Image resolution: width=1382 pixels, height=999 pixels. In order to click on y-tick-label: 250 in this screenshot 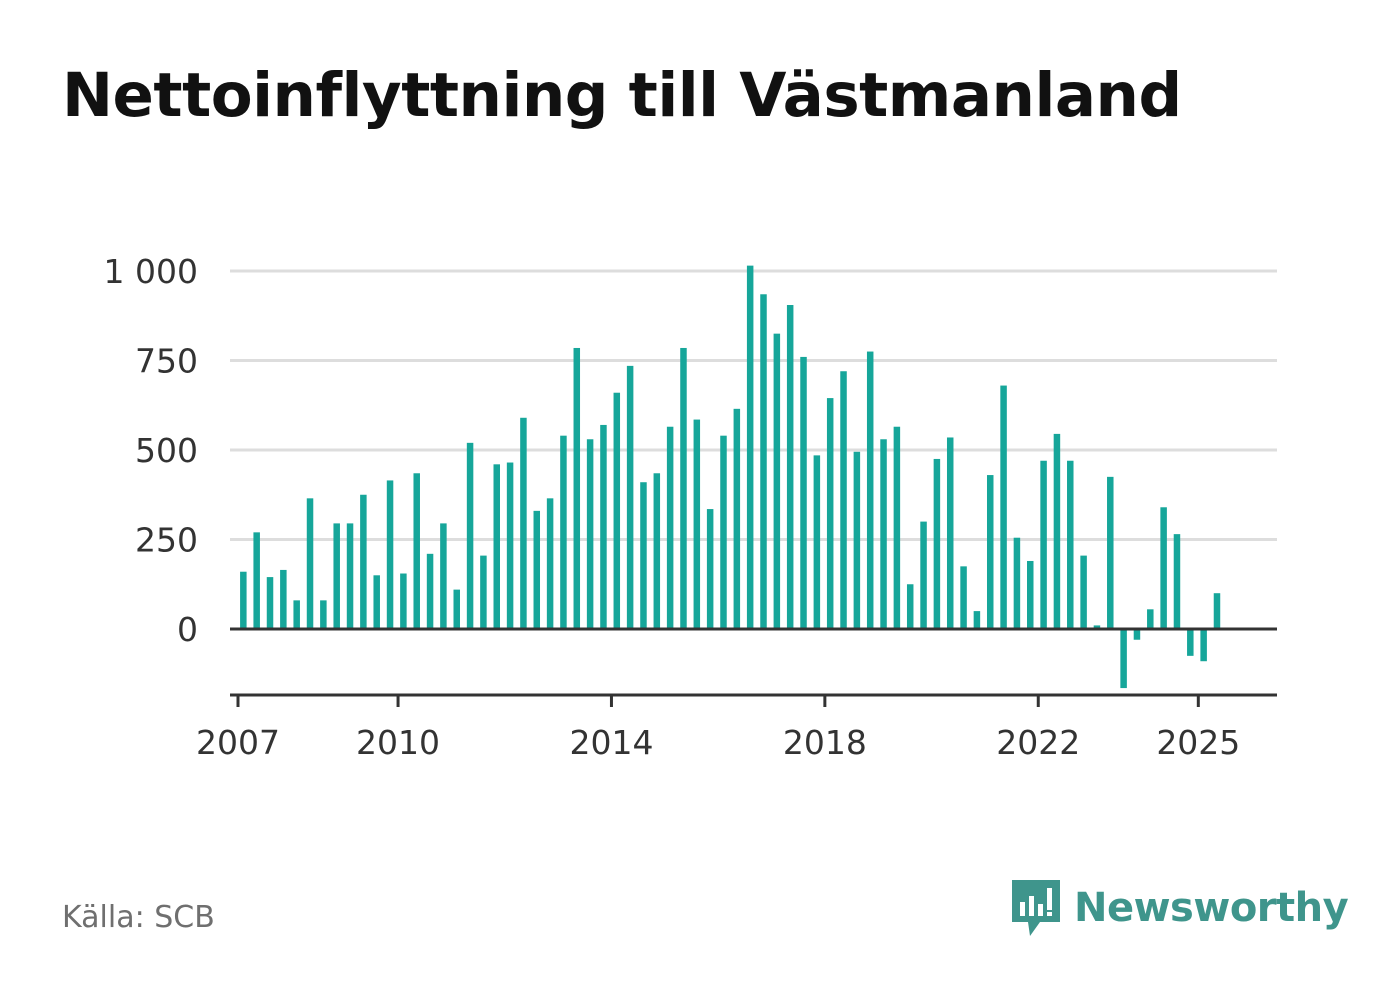, I will do `click(166, 540)`.